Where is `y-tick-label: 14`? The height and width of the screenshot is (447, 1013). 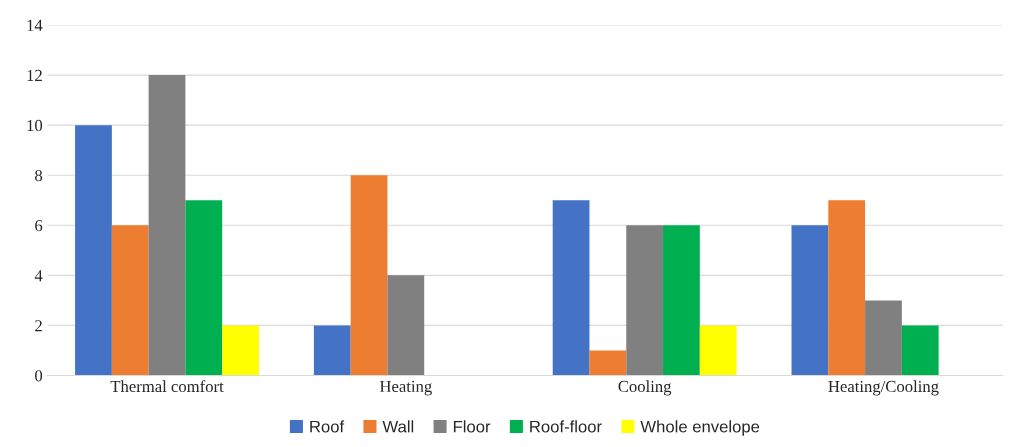 y-tick-label: 14 is located at coordinates (35, 25).